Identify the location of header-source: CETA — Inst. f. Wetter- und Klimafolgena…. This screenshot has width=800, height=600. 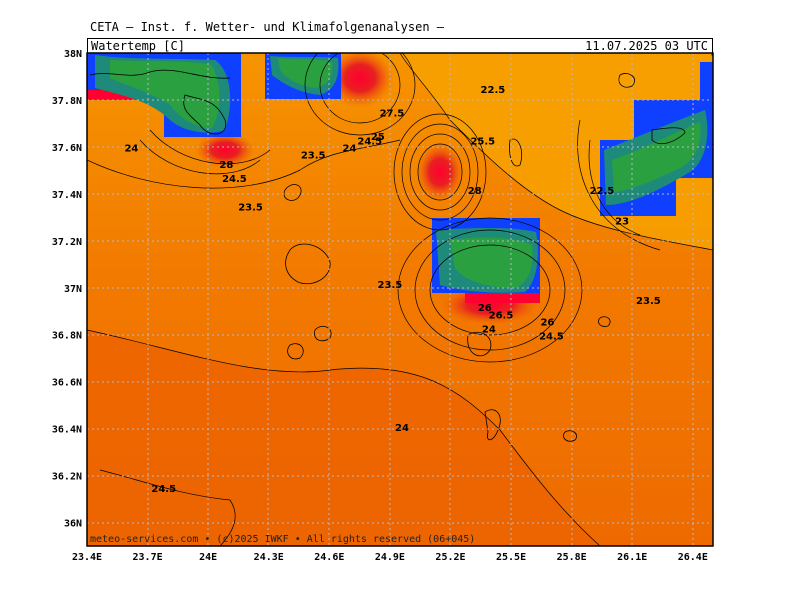
(267, 27).